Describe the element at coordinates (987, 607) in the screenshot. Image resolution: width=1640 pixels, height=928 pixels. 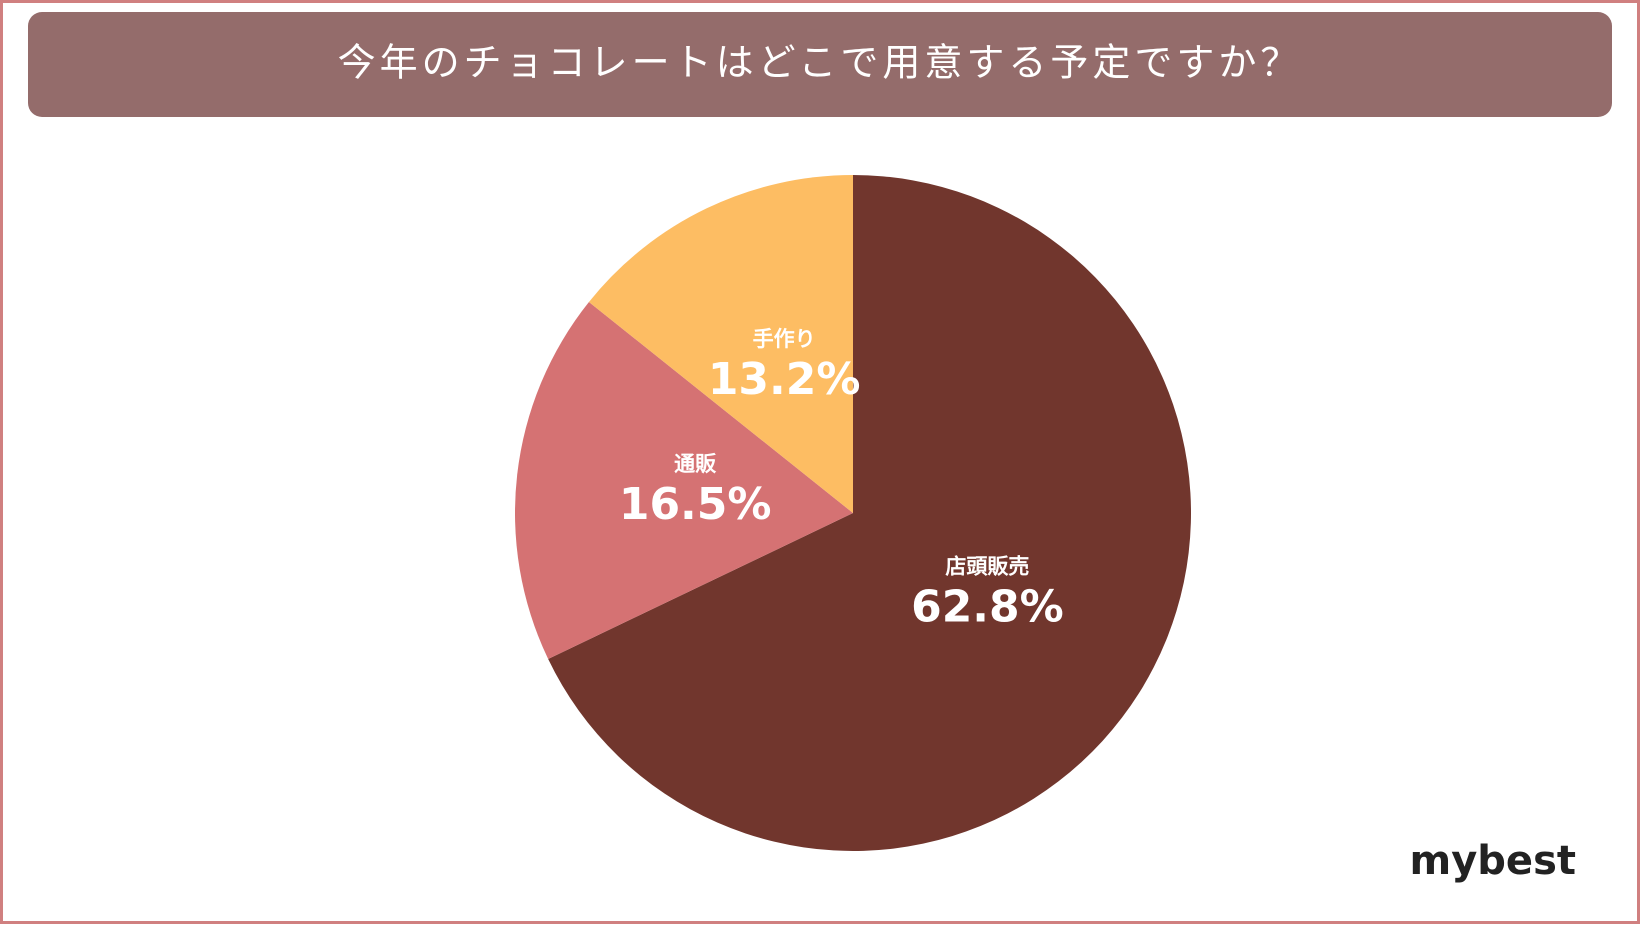
I see `value-label: 62.8%` at that location.